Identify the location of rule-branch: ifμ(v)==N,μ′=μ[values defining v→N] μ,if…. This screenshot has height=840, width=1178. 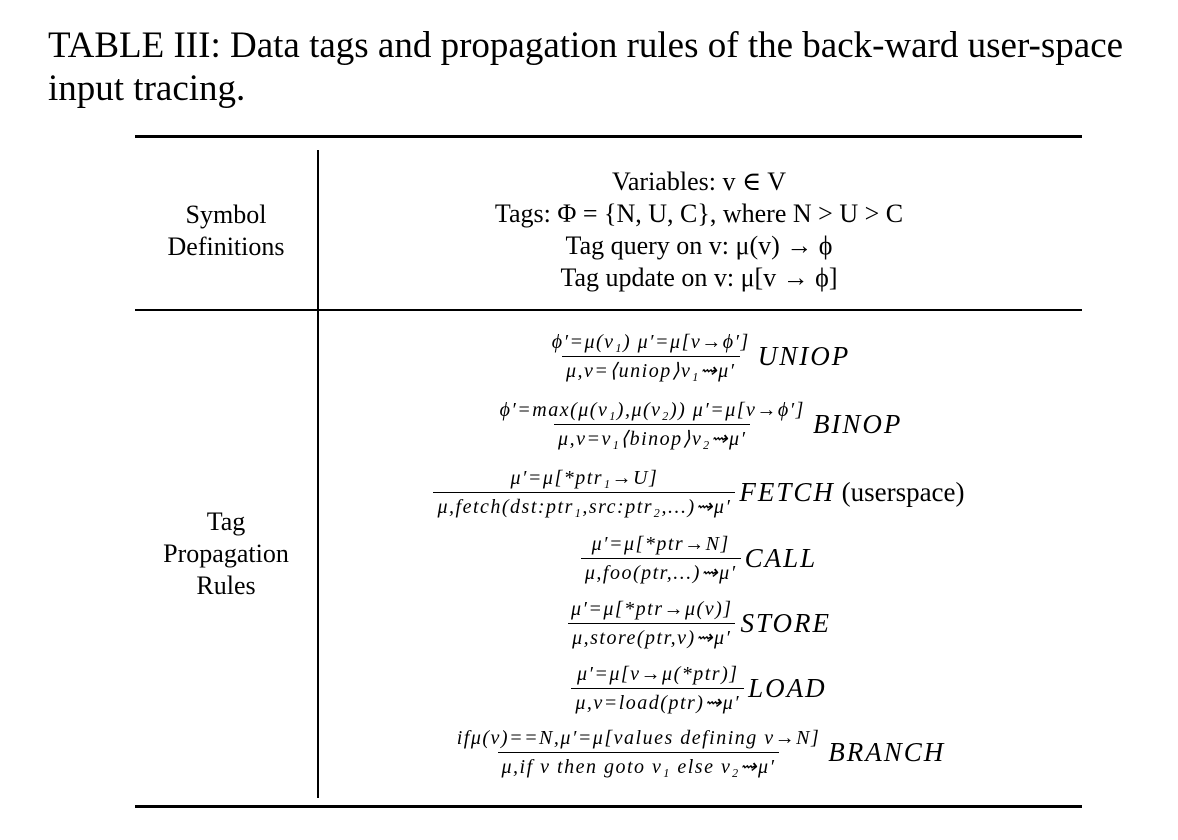
(699, 752).